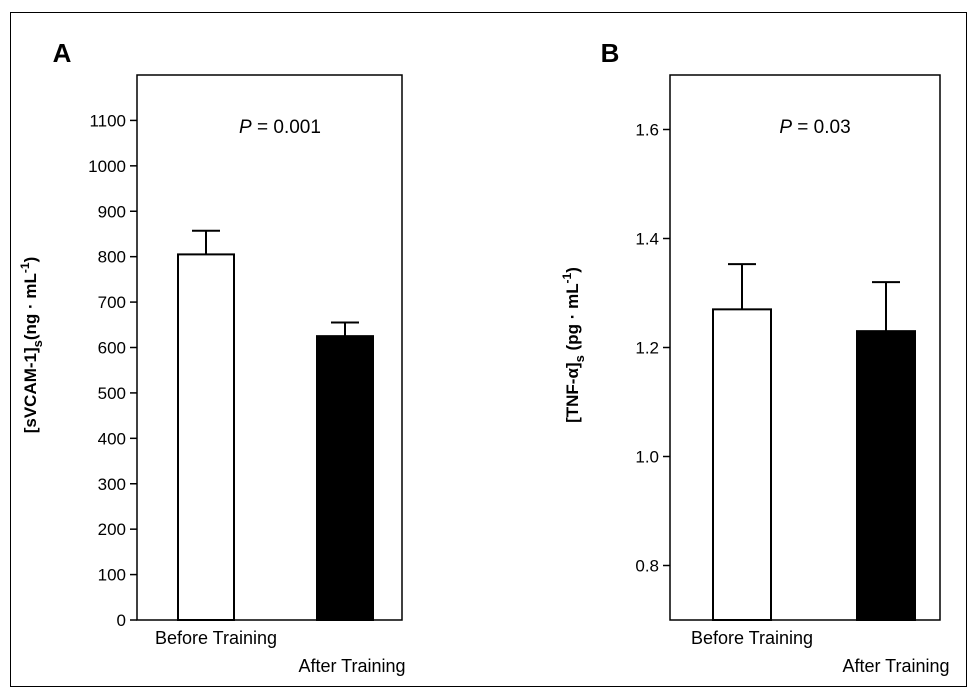  I want to click on panel-a-letter: A, so click(62, 53).